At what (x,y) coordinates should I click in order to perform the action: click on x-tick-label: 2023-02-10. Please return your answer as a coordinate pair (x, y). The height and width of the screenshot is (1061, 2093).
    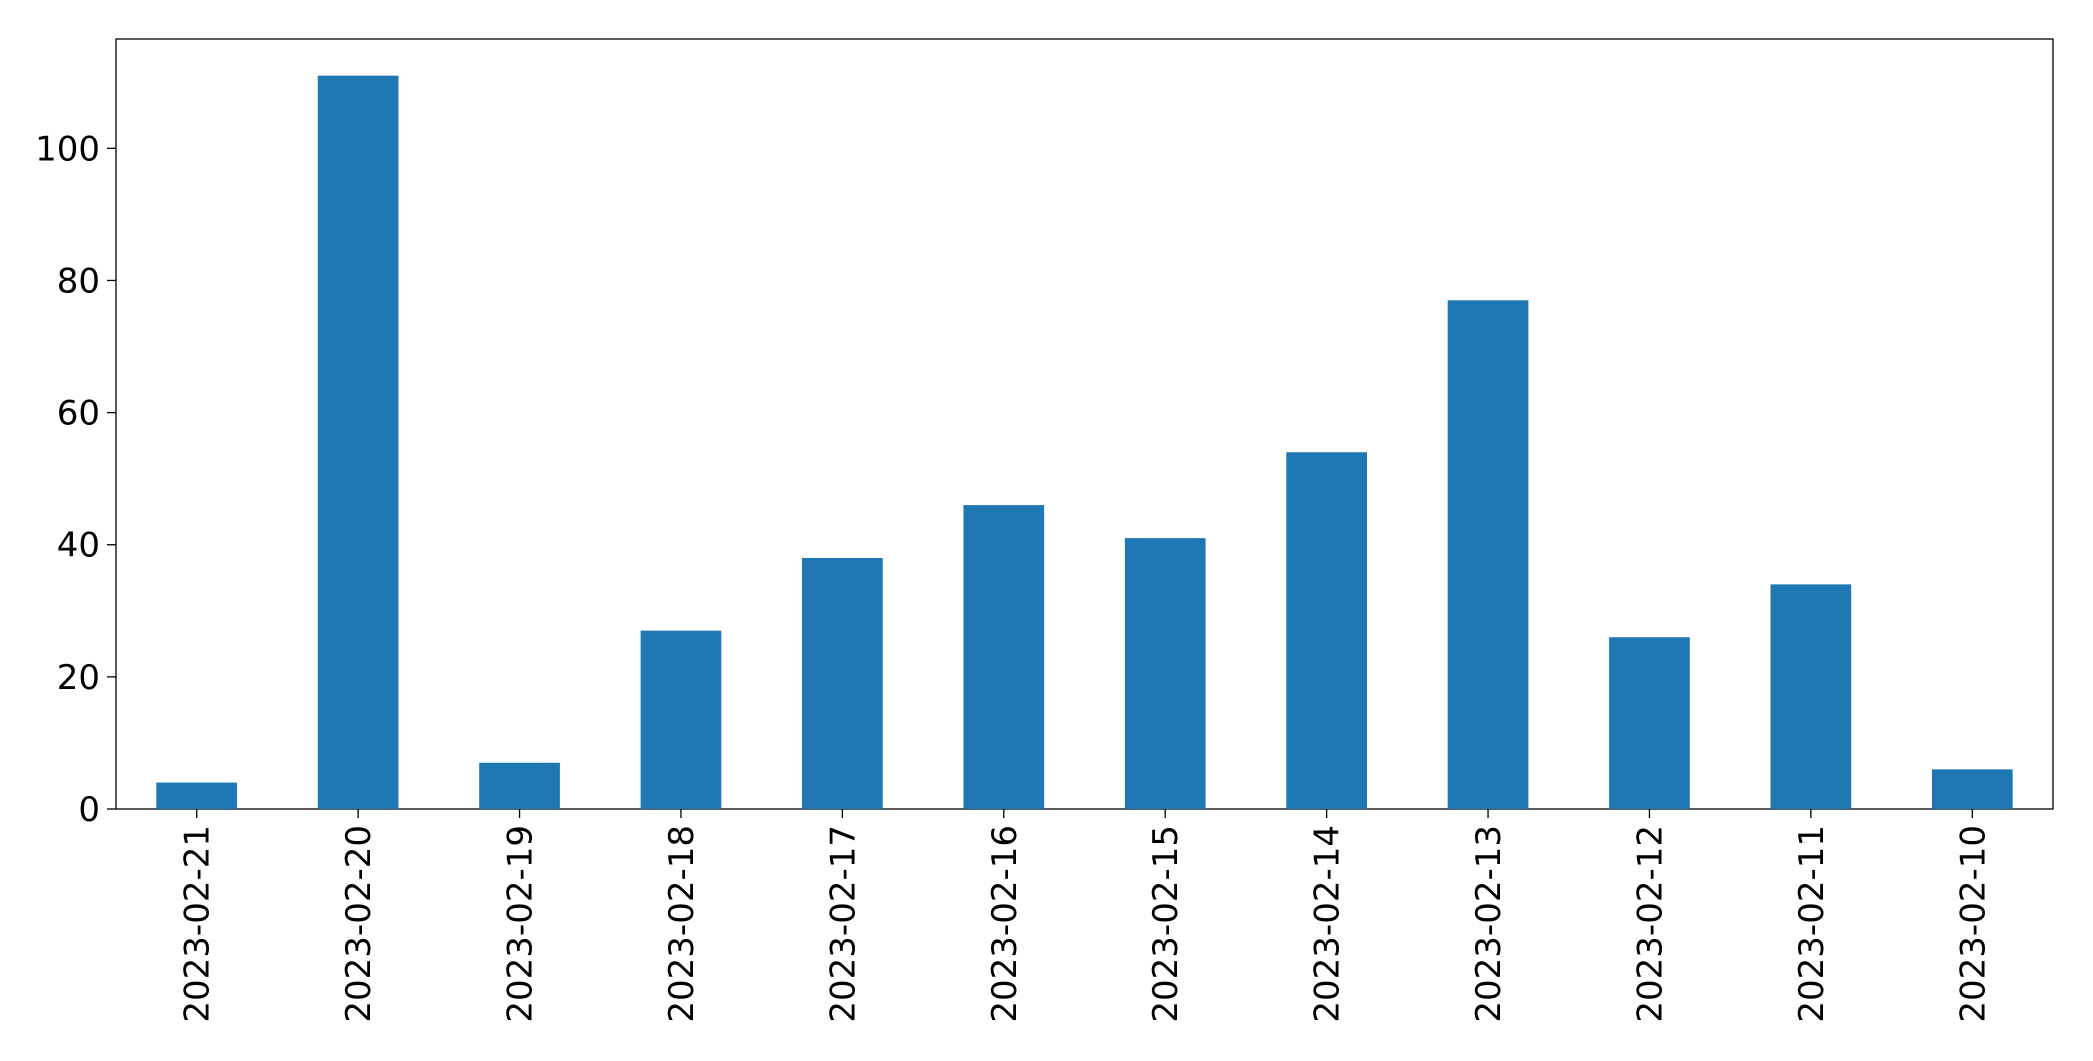
    Looking at the image, I should click on (1973, 924).